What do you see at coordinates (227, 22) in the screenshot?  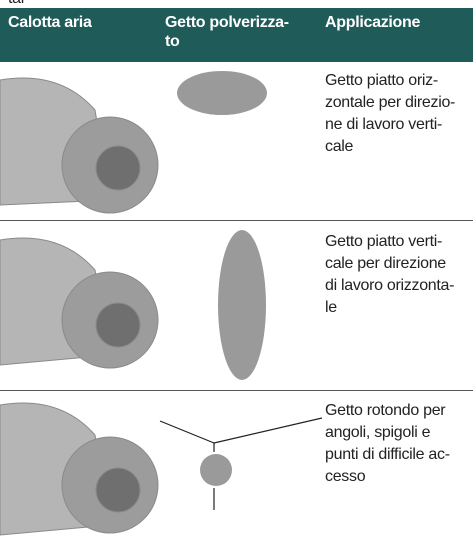 I see `header-cell: Getto polverizza-` at bounding box center [227, 22].